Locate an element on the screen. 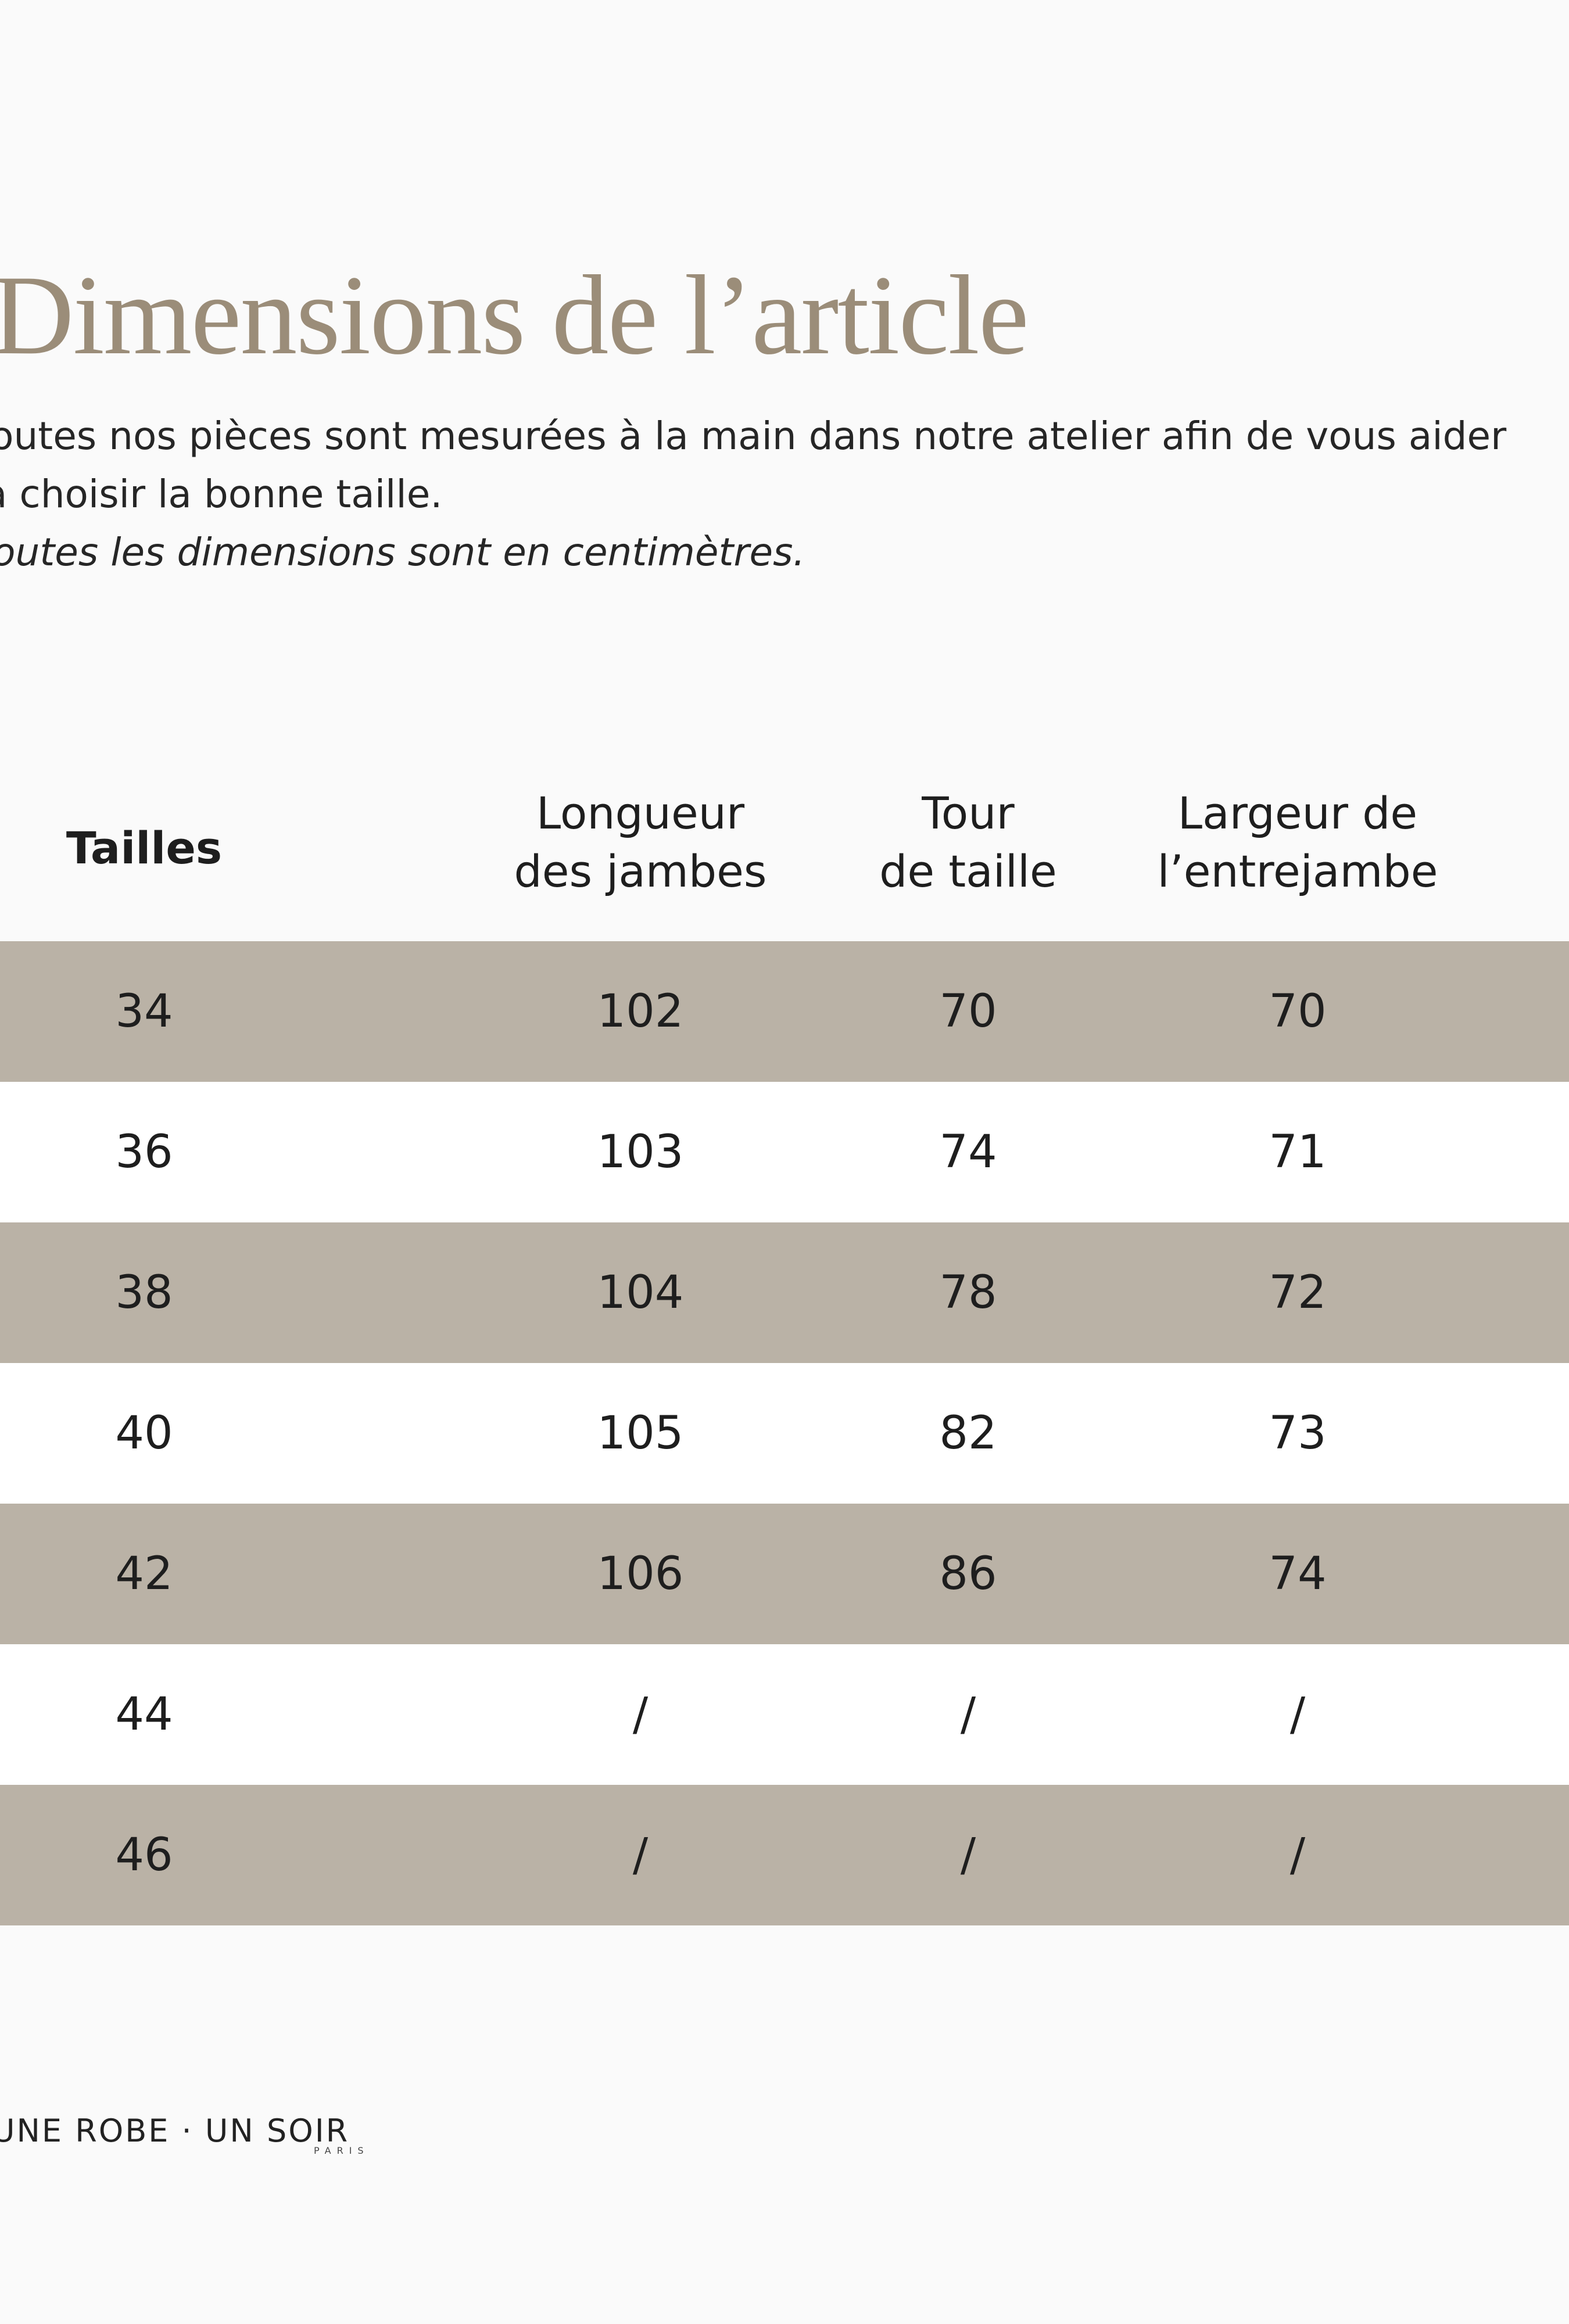 This screenshot has height=2324, width=1569. table-cell: 38 is located at coordinates (144, 1293).